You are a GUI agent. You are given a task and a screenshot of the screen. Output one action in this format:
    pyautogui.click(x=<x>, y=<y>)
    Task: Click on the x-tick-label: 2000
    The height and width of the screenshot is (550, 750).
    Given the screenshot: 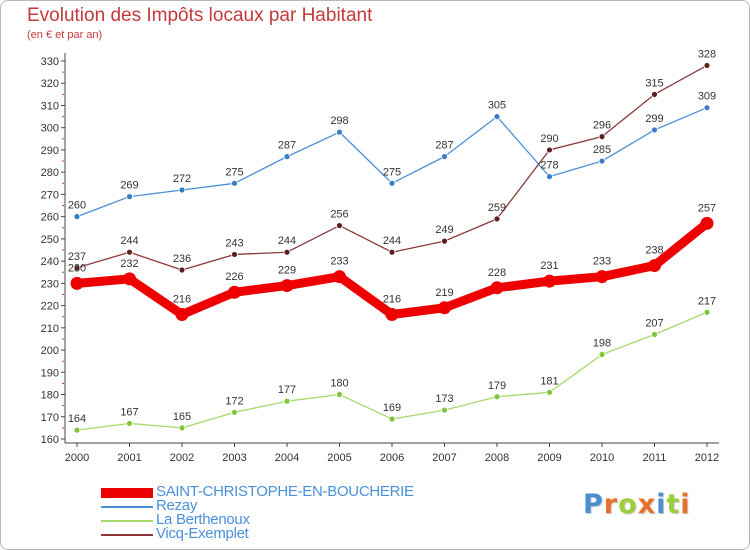 What is the action you would take?
    pyautogui.click(x=77, y=458)
    